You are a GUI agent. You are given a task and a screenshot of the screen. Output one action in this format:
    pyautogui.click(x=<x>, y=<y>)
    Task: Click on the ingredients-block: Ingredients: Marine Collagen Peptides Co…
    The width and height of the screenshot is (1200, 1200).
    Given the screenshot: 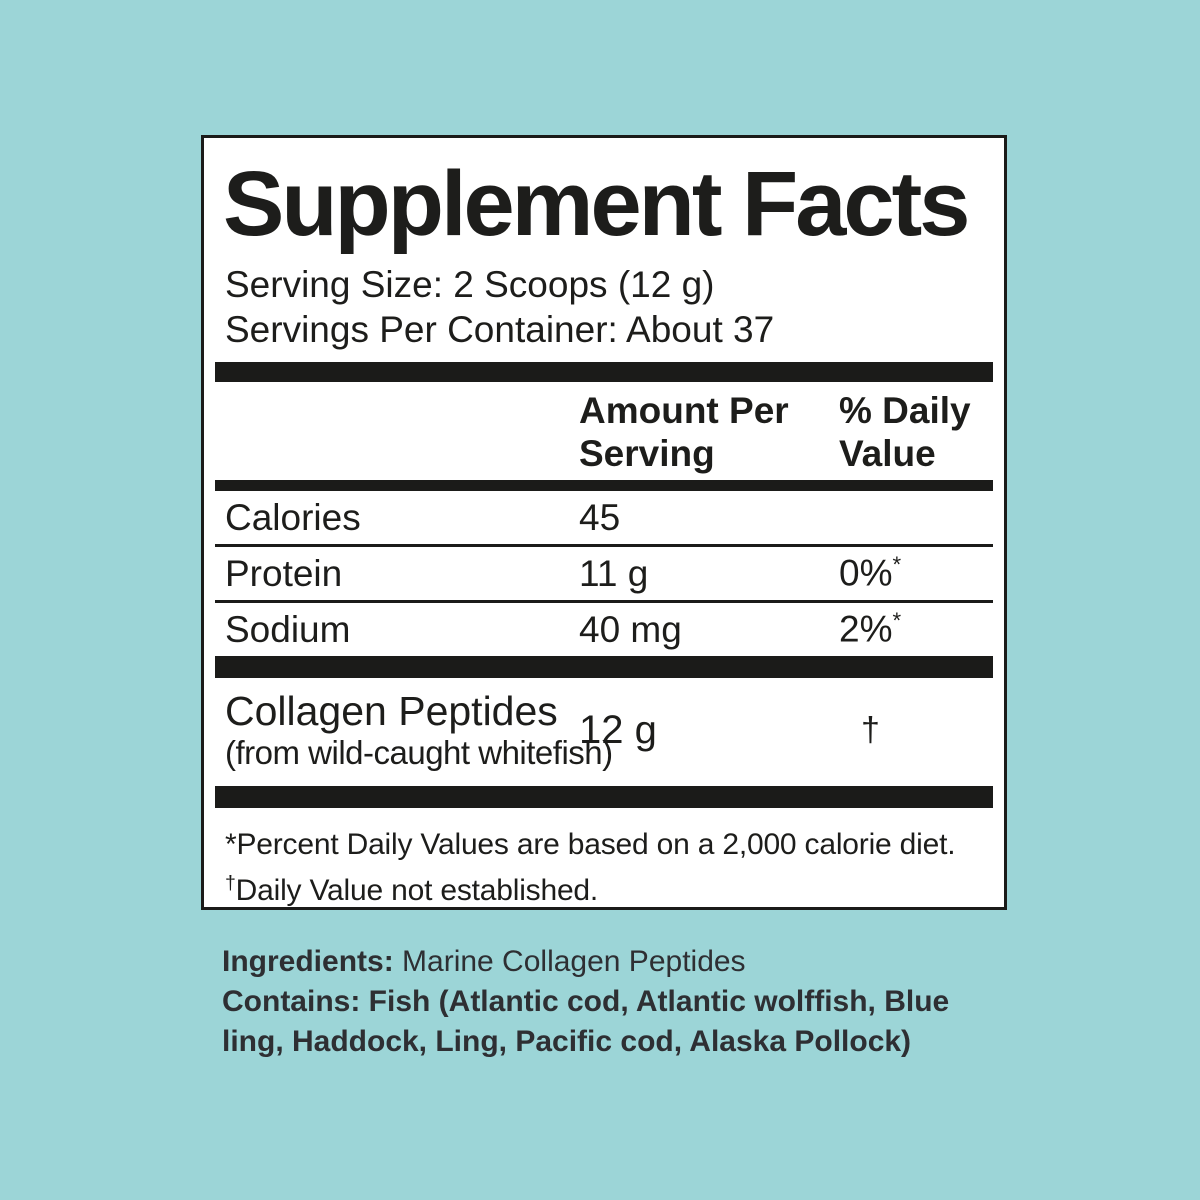 What is the action you would take?
    pyautogui.click(x=622, y=1002)
    